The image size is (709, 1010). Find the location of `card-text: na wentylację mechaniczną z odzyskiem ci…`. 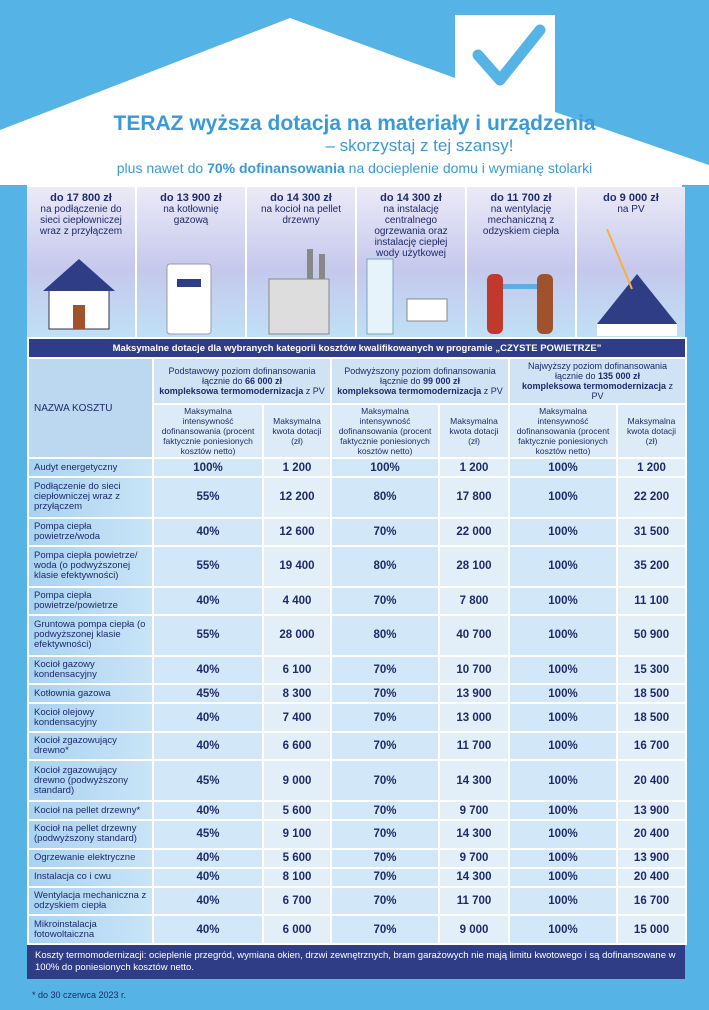

card-text: na wentylację mechaniczną z odzyskiem ci… is located at coordinates (521, 220).